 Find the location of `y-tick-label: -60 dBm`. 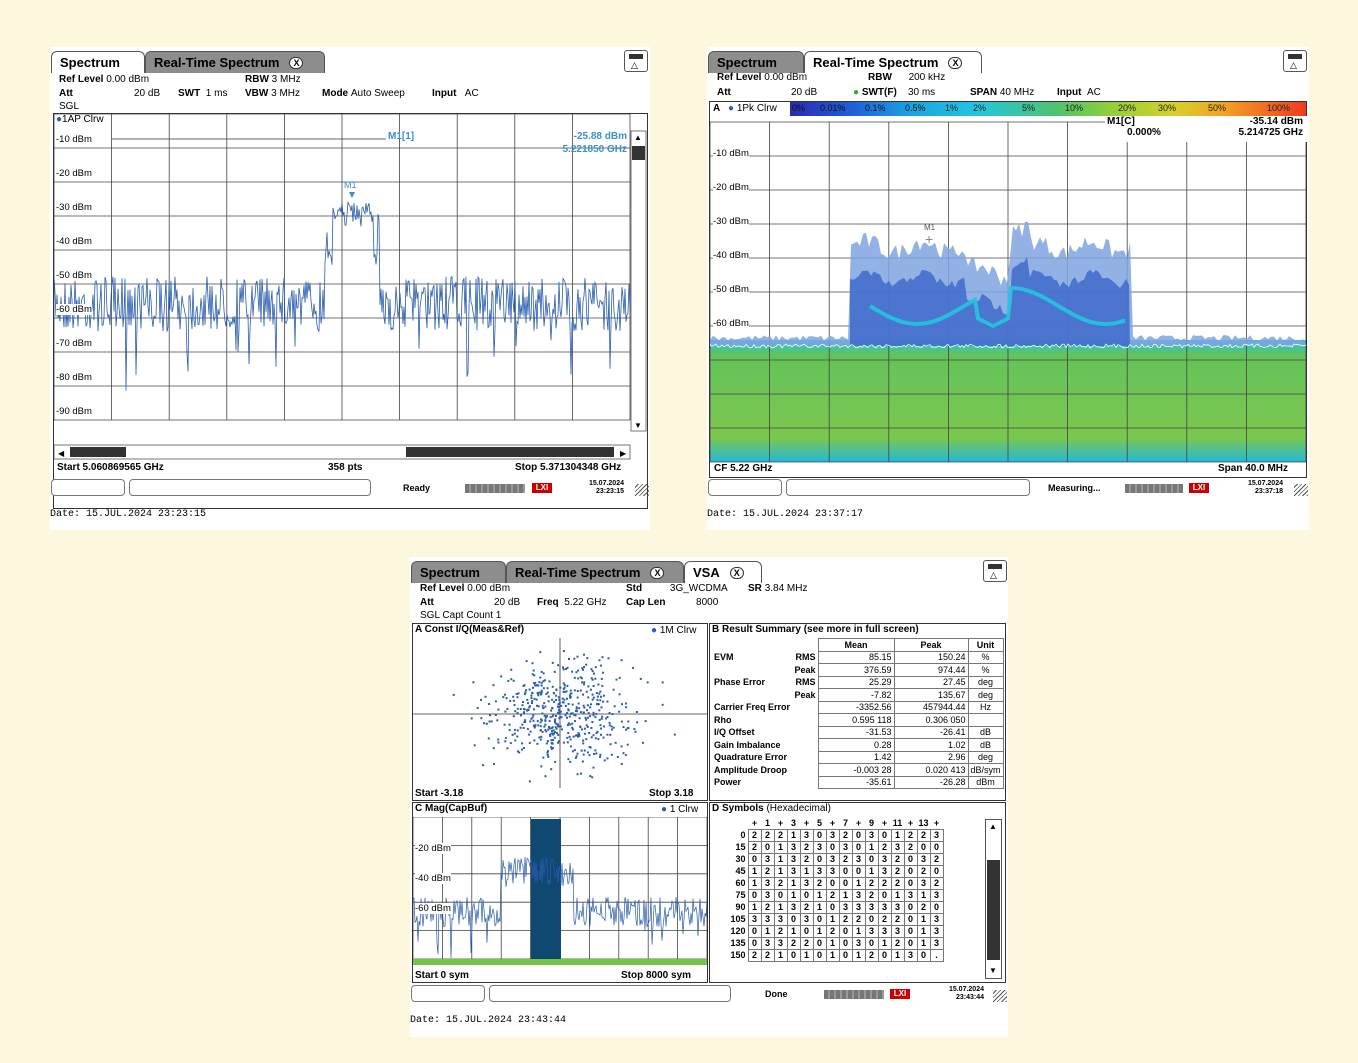

y-tick-label: -60 dBm is located at coordinates (433, 908).